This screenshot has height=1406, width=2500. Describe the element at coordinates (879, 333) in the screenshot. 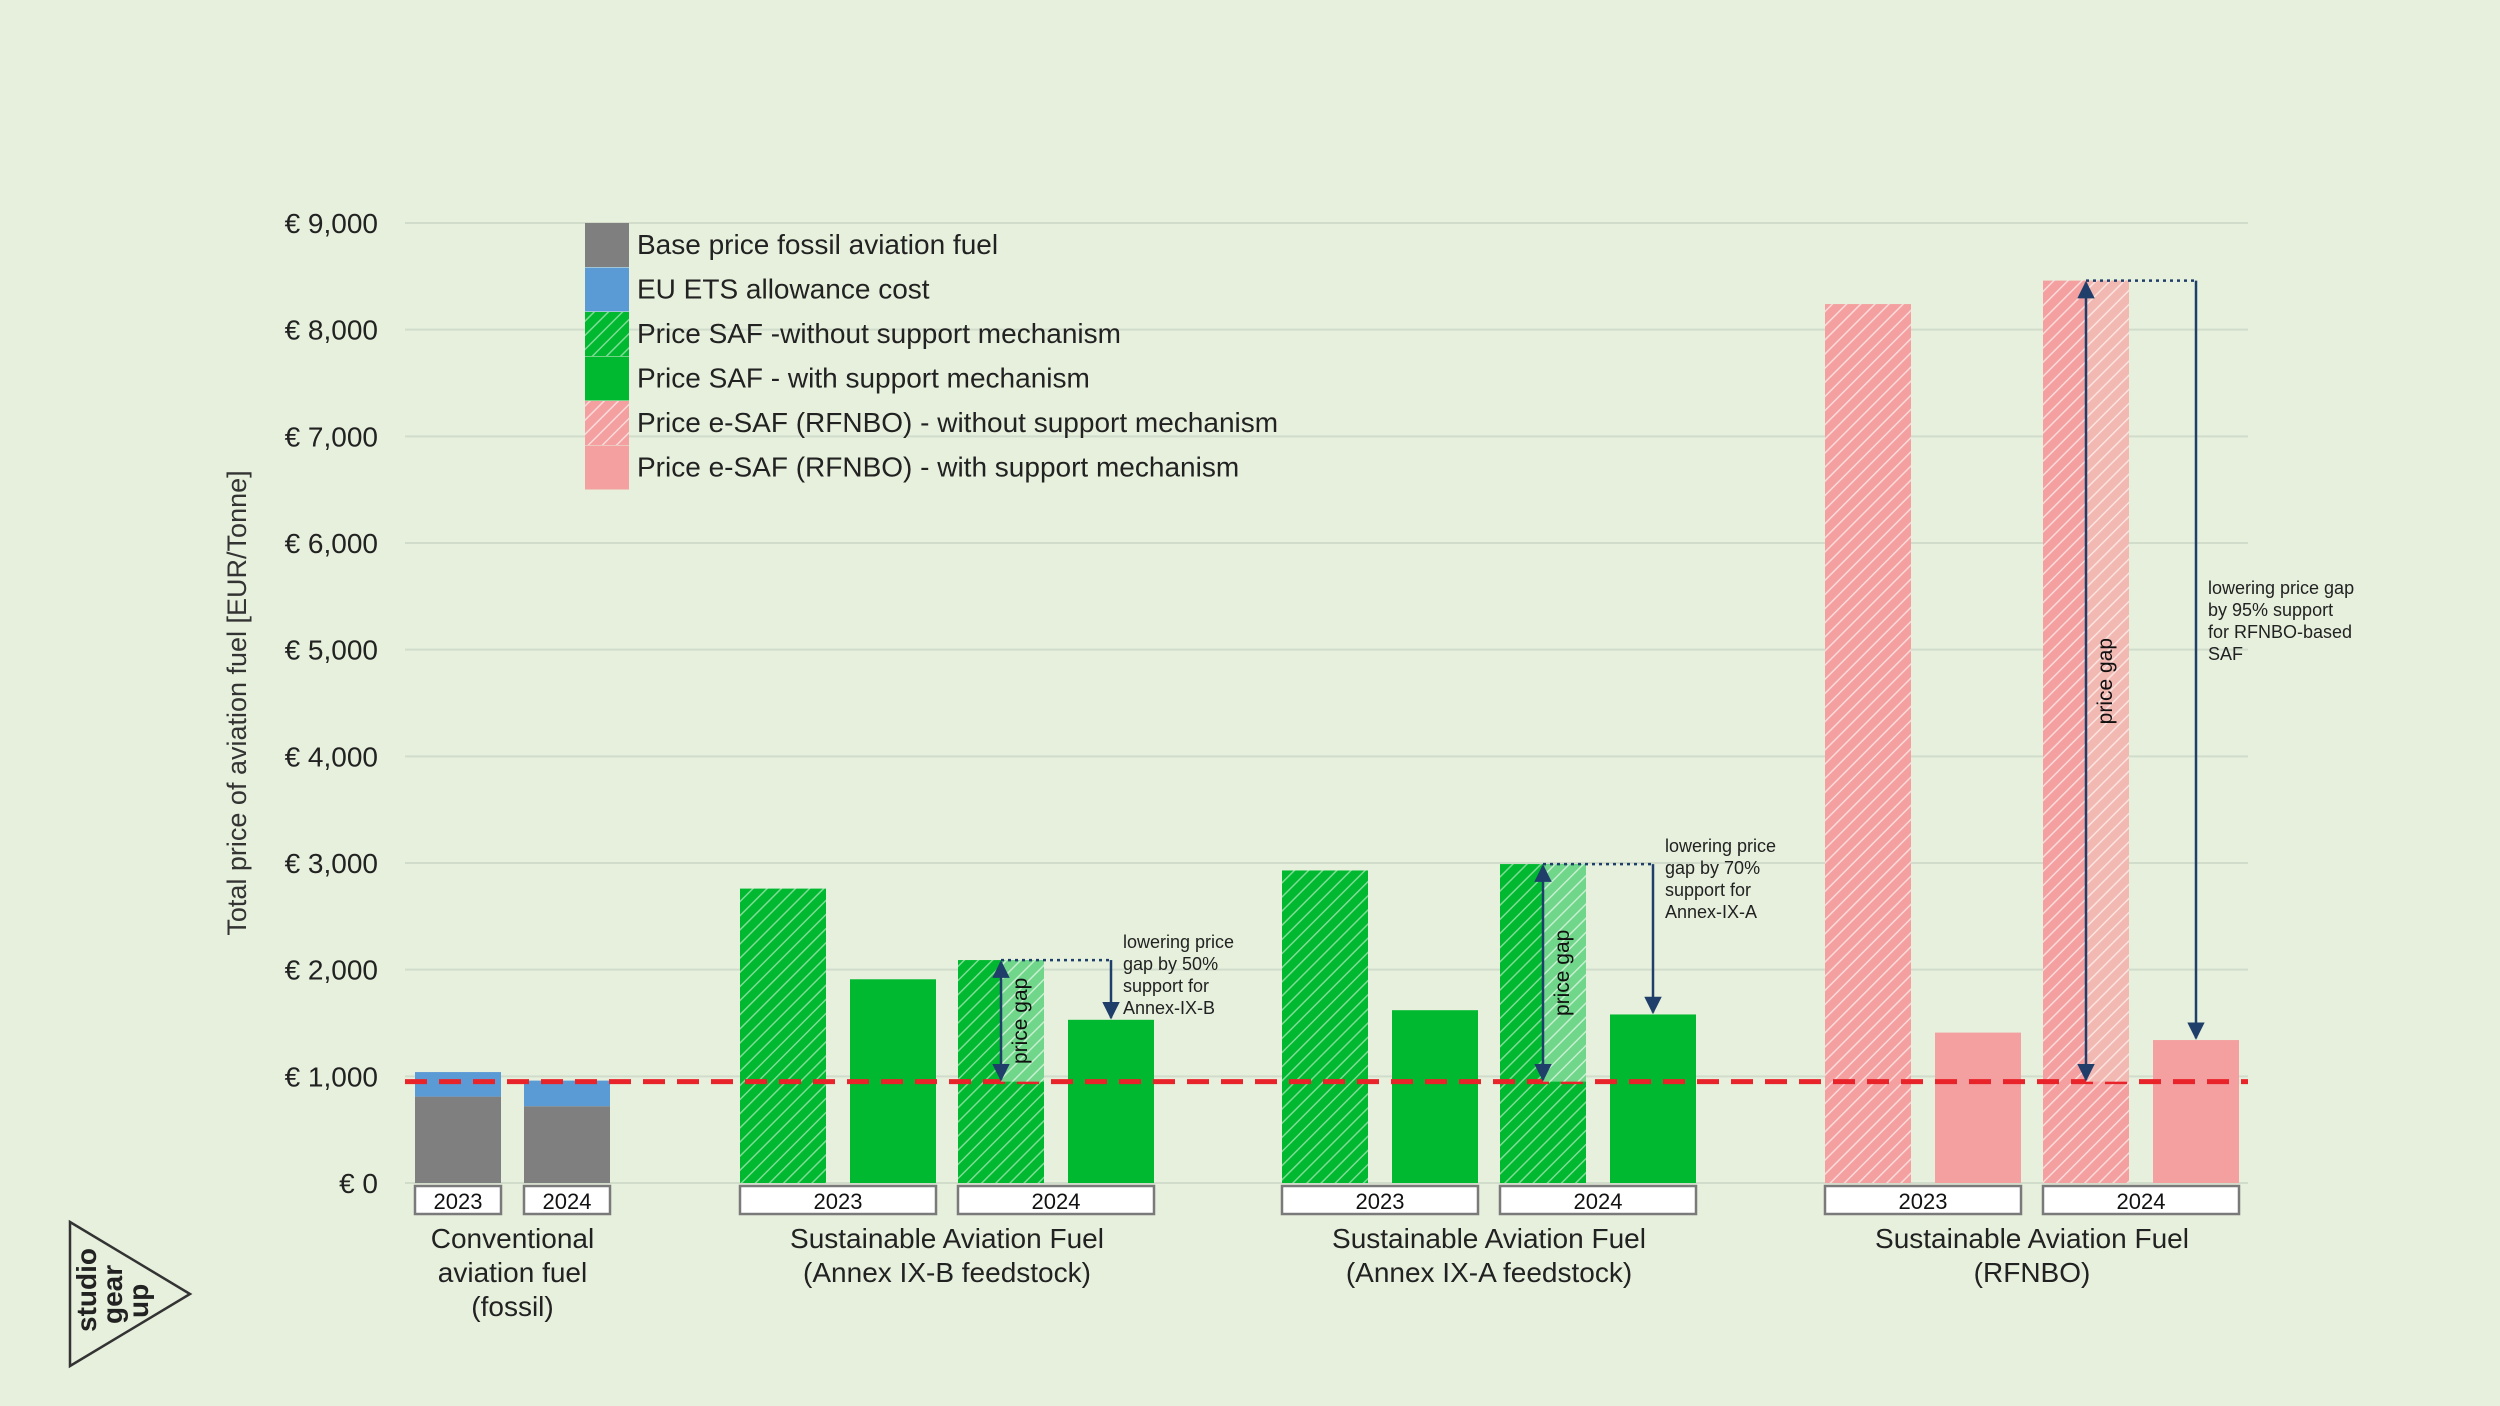

I see `legend-label: Price SAF -without support mechanism` at that location.